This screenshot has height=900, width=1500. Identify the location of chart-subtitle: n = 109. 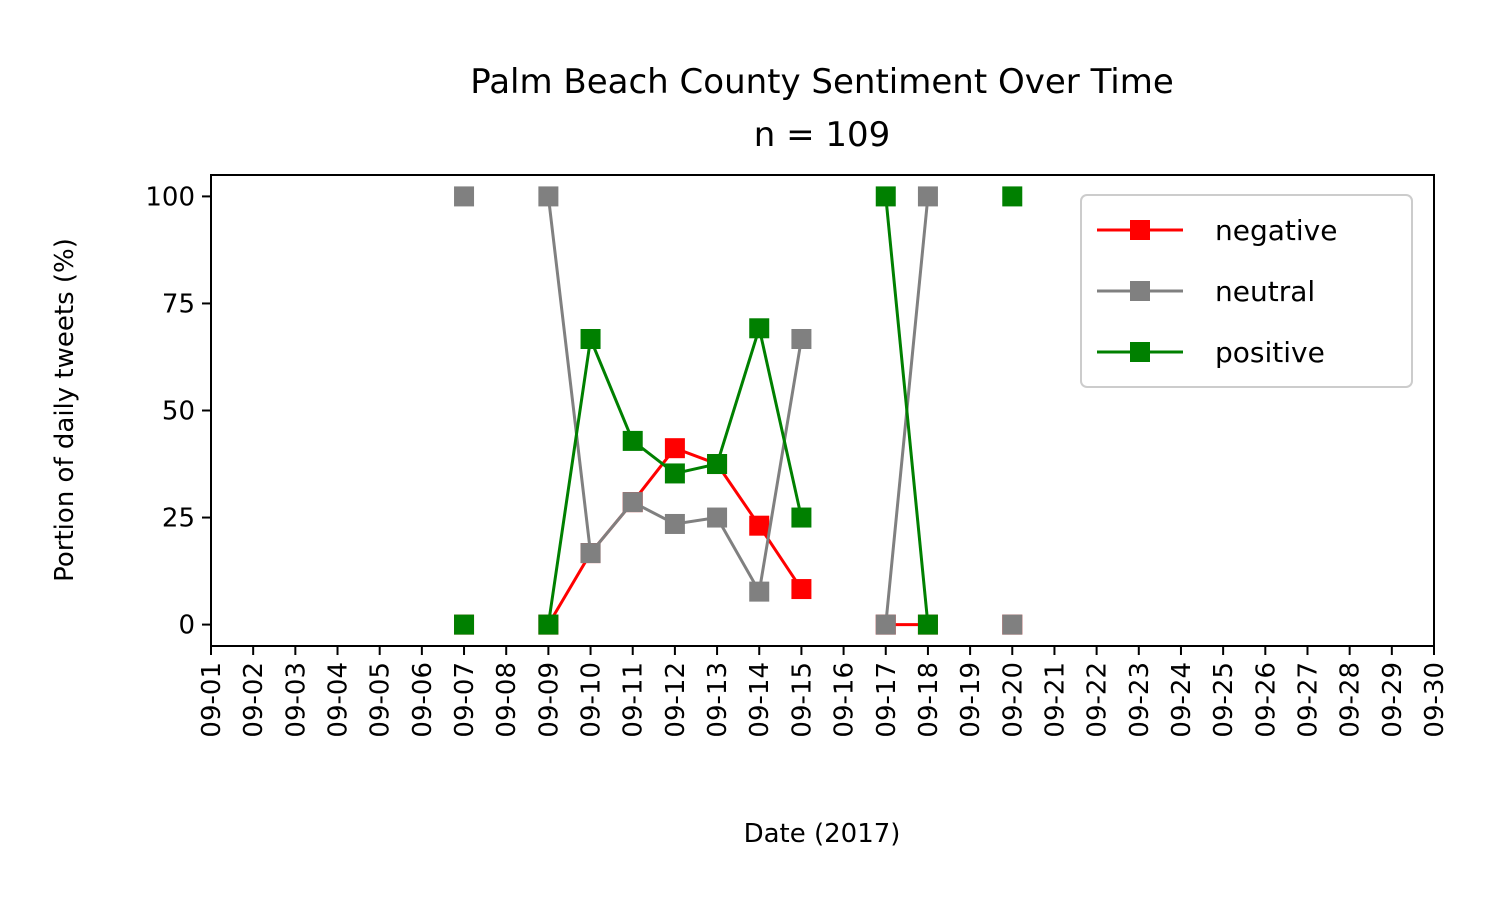
(822, 135).